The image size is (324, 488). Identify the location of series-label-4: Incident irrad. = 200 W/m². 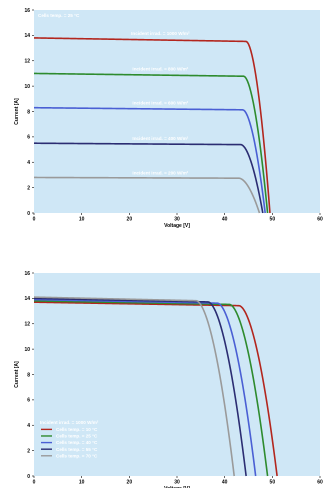
(160, 172).